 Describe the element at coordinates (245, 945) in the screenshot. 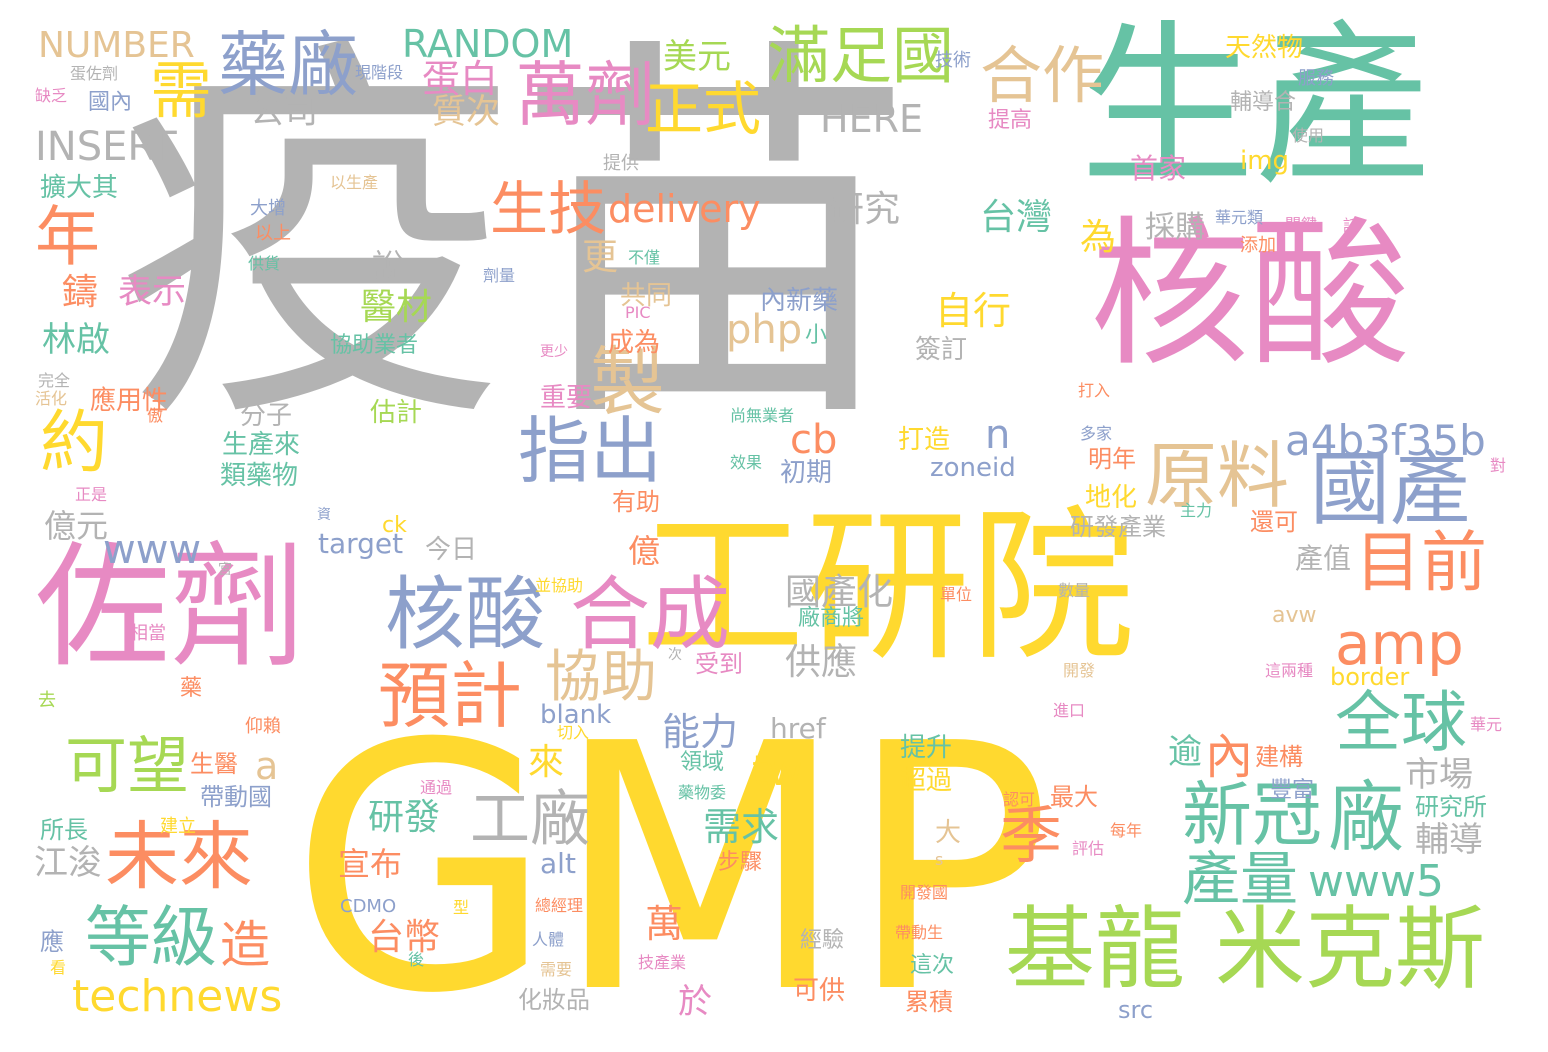

I see `word-cloud-word: 造` at that location.